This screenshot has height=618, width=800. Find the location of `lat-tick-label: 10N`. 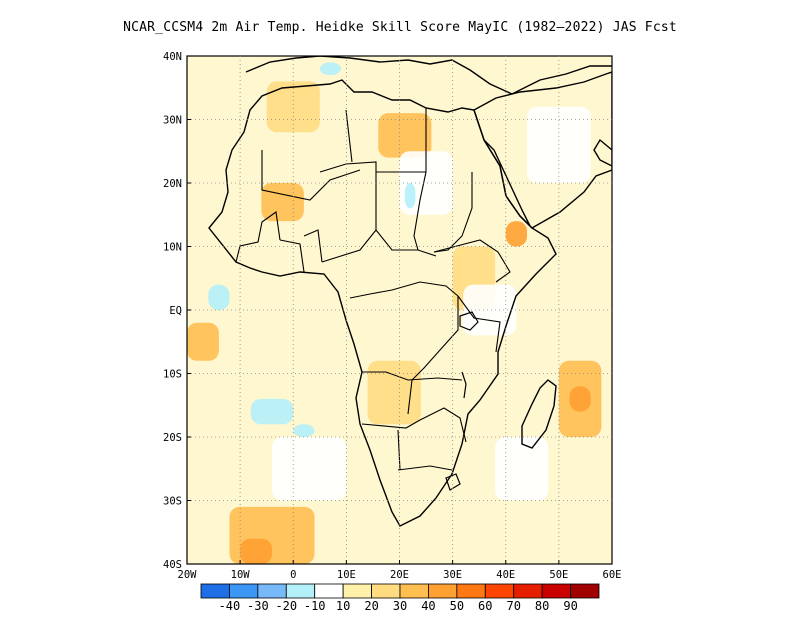

lat-tick-label: 10N is located at coordinates (172, 248).